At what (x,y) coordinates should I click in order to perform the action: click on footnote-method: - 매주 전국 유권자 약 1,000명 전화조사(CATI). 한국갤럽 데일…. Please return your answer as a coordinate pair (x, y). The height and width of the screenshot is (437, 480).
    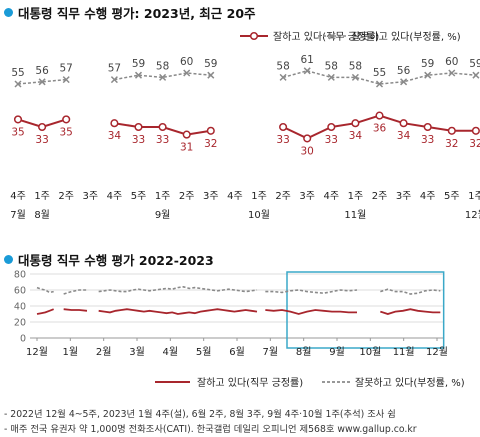
    Looking at the image, I should click on (210, 429).